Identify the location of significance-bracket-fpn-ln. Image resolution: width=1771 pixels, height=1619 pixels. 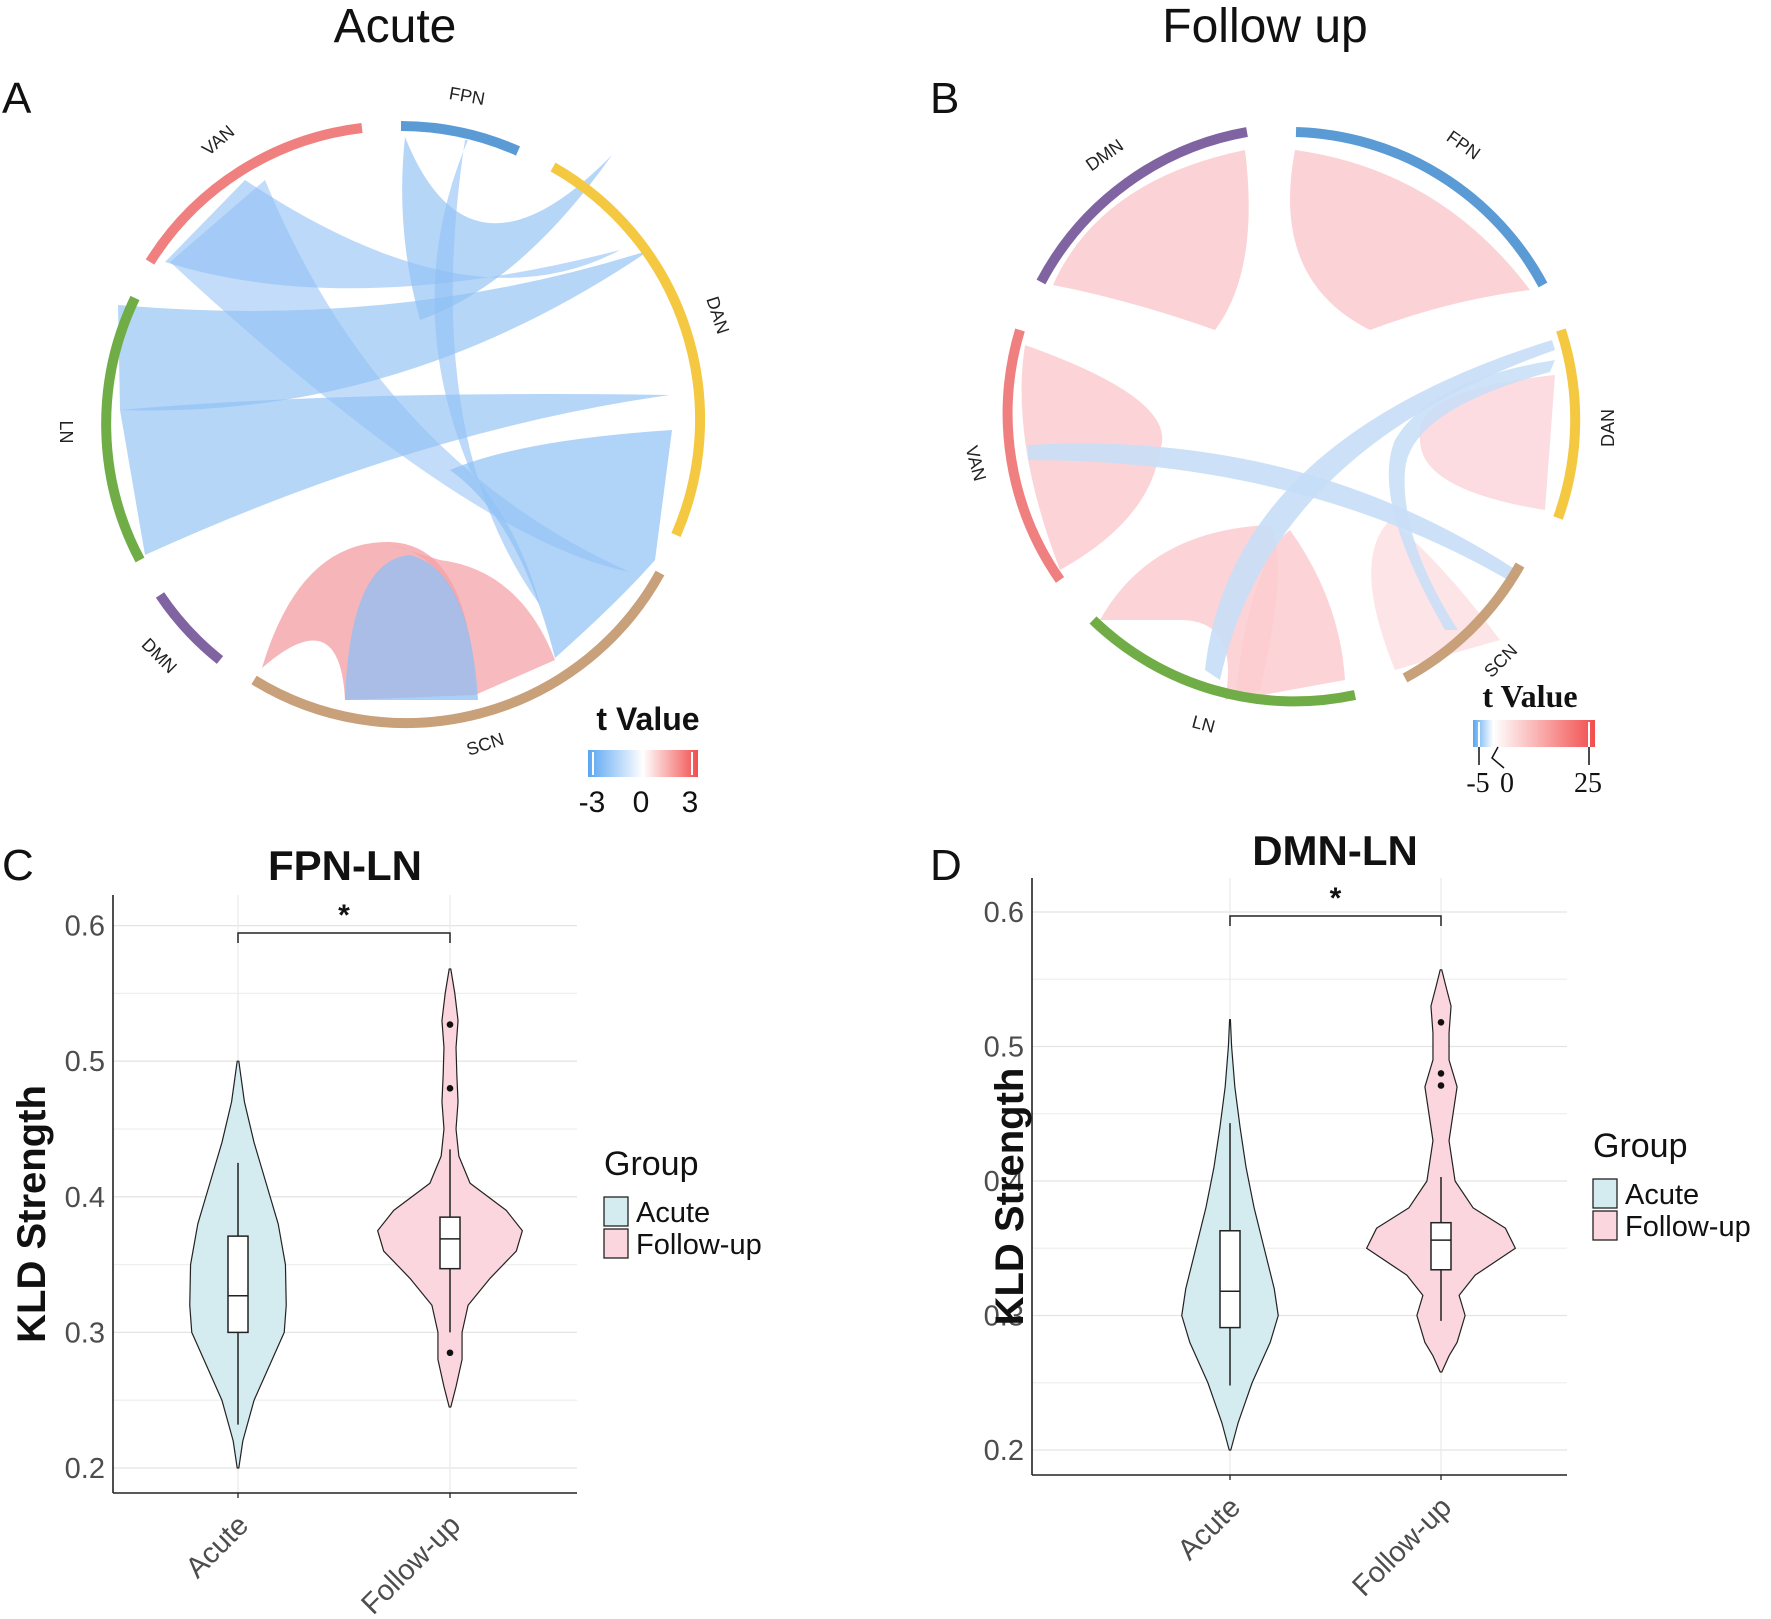
(344, 937).